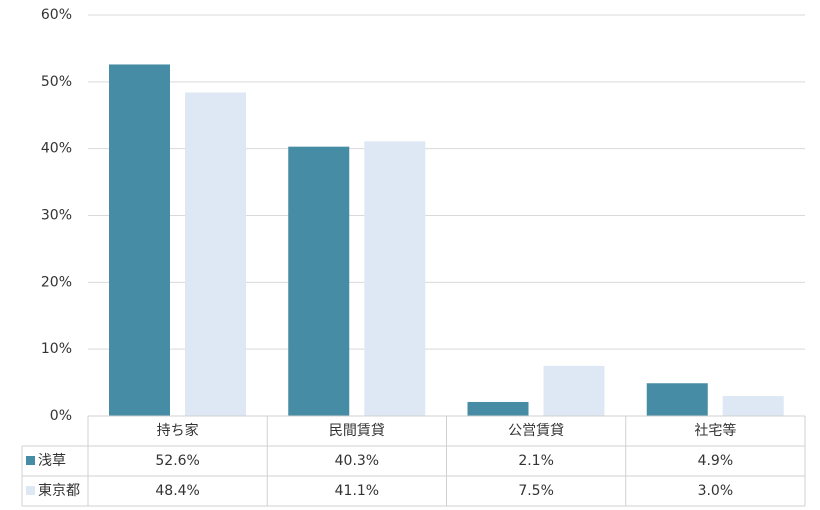 This screenshot has height=510, width=820. What do you see at coordinates (56, 216) in the screenshot?
I see `y-tick-label: 30%` at bounding box center [56, 216].